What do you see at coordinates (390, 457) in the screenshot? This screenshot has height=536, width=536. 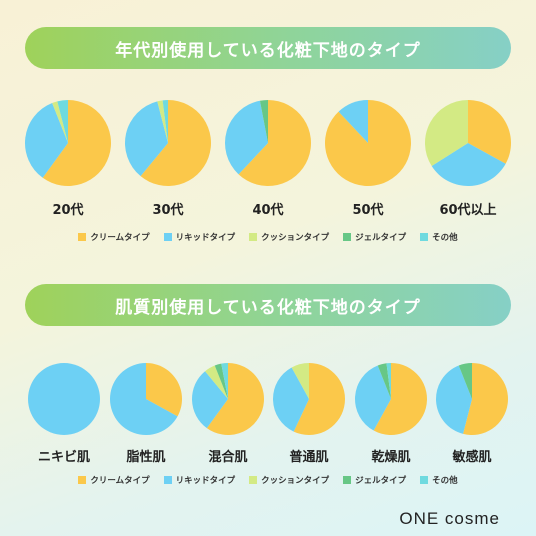 I see `category-label-skin-4: 乾燥肌` at bounding box center [390, 457].